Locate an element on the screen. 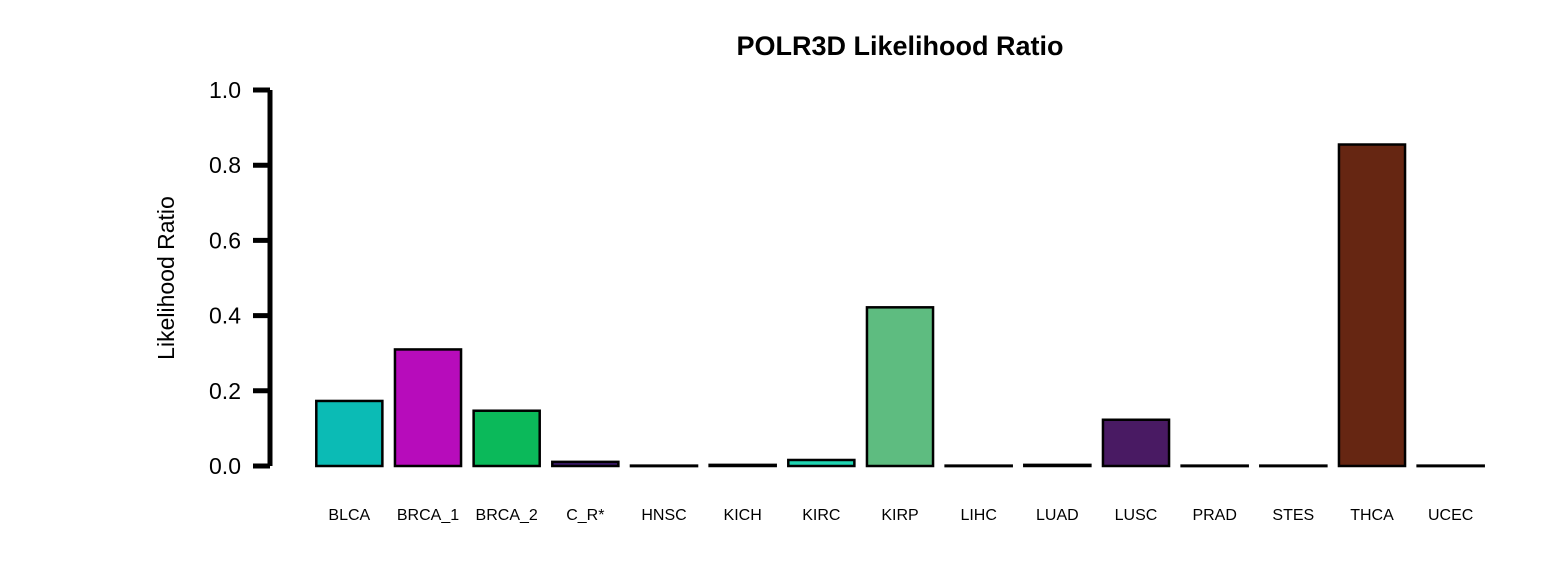 This screenshot has height=586, width=1560. y-axis: 0.0 0.2 0.4 0.6 0.8 1.0 is located at coordinates (241, 278).